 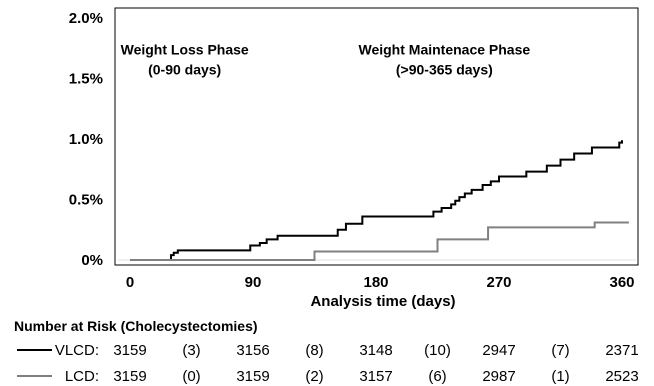 What do you see at coordinates (375, 376) in the screenshot?
I see `risk-cell: 3157` at bounding box center [375, 376].